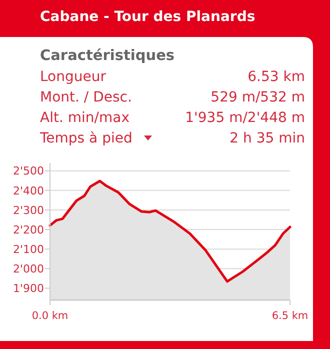  Describe the element at coordinates (245, 118) in the screenshot. I see `text: 1'935 m/2'448 m` at that location.